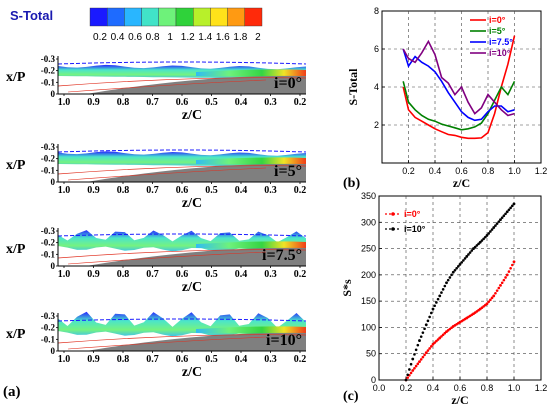 This screenshot has height=409, width=550. What do you see at coordinates (182, 63) in the screenshot?
I see `boundary-line` at bounding box center [182, 63].